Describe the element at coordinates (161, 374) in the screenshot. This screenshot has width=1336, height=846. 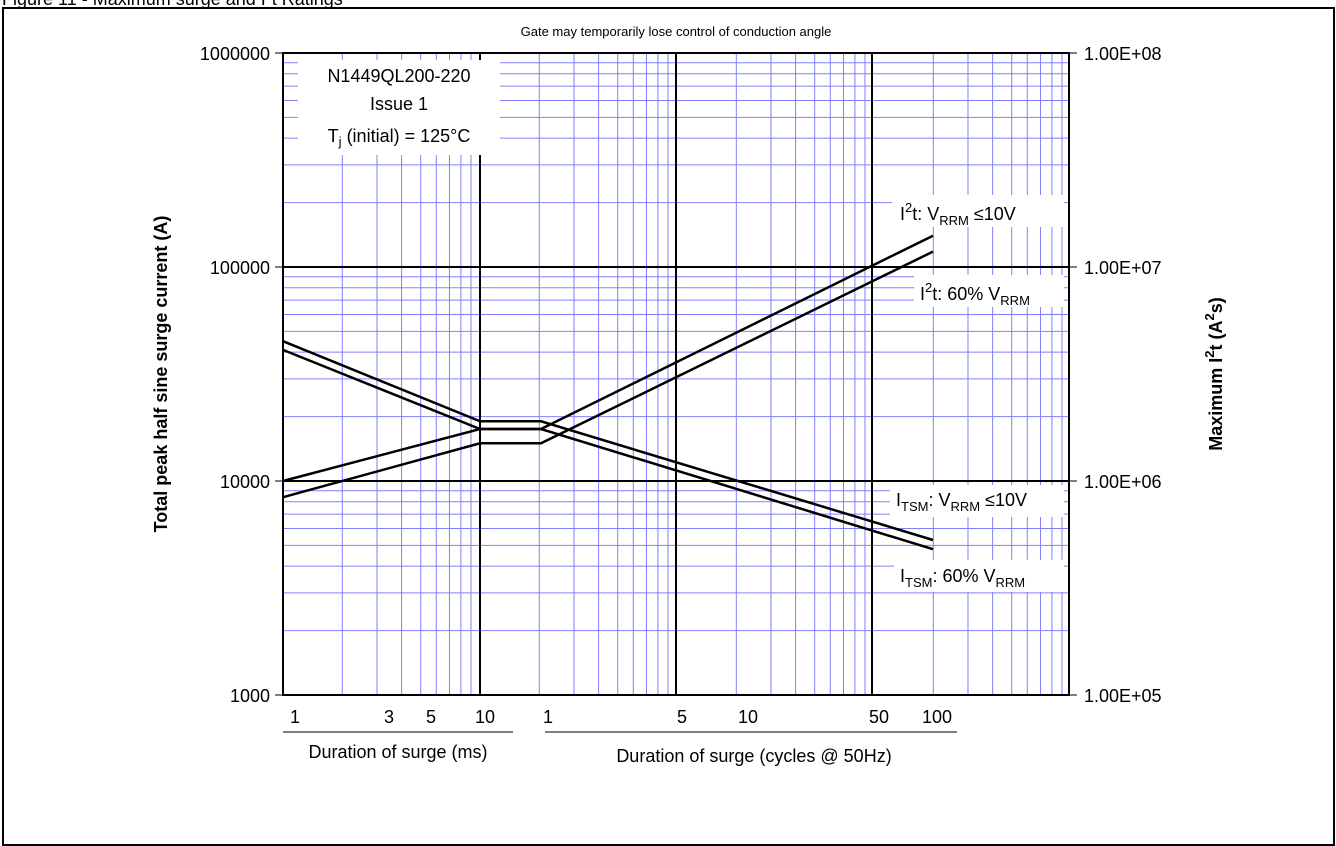
I see `y-left-axis-title: Total peak half sine surge current (A)` at that location.